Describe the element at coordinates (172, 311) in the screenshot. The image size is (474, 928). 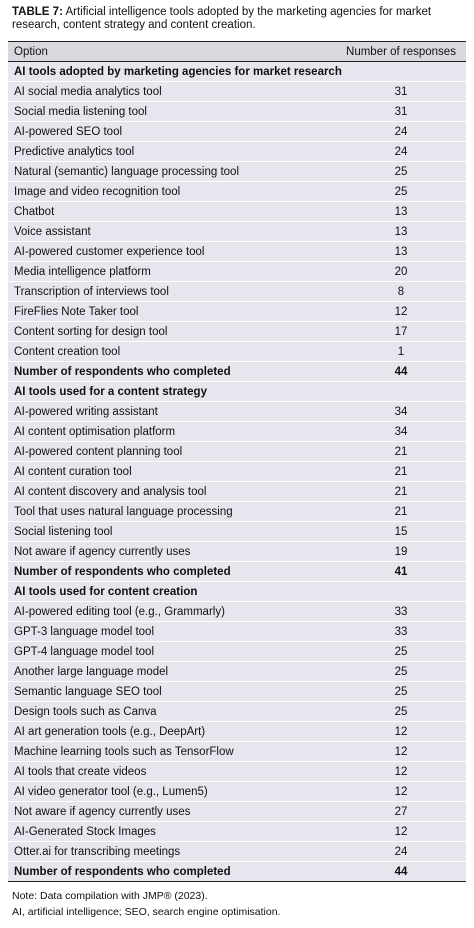
I see `option-cell: FireFlies Note Taker tool` at that location.